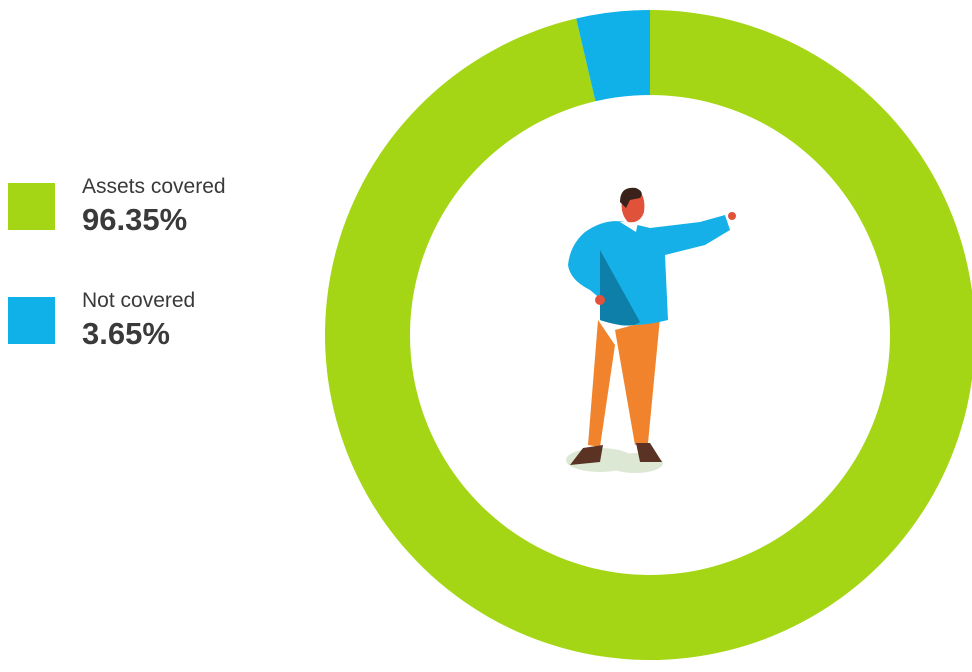  Describe the element at coordinates (134, 219) in the screenshot. I see `legend-value: 96.35%` at that location.